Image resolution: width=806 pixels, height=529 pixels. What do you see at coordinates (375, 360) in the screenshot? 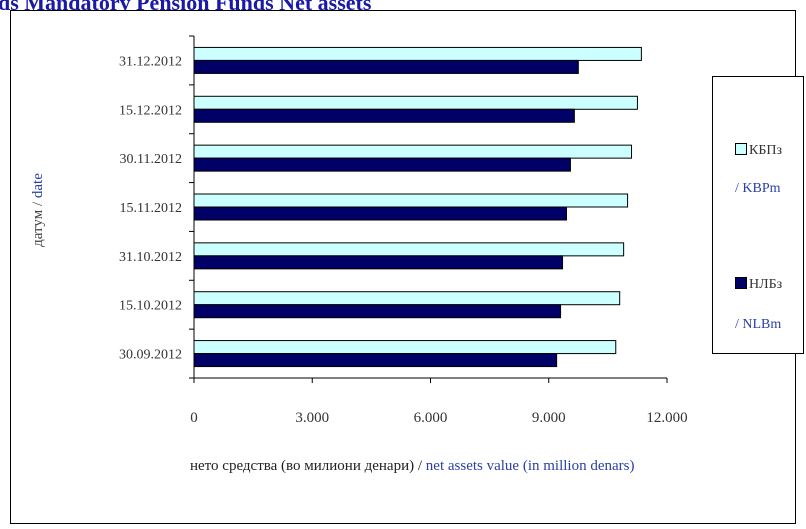
I see `bar-nlbm-30.09.2012` at bounding box center [375, 360].